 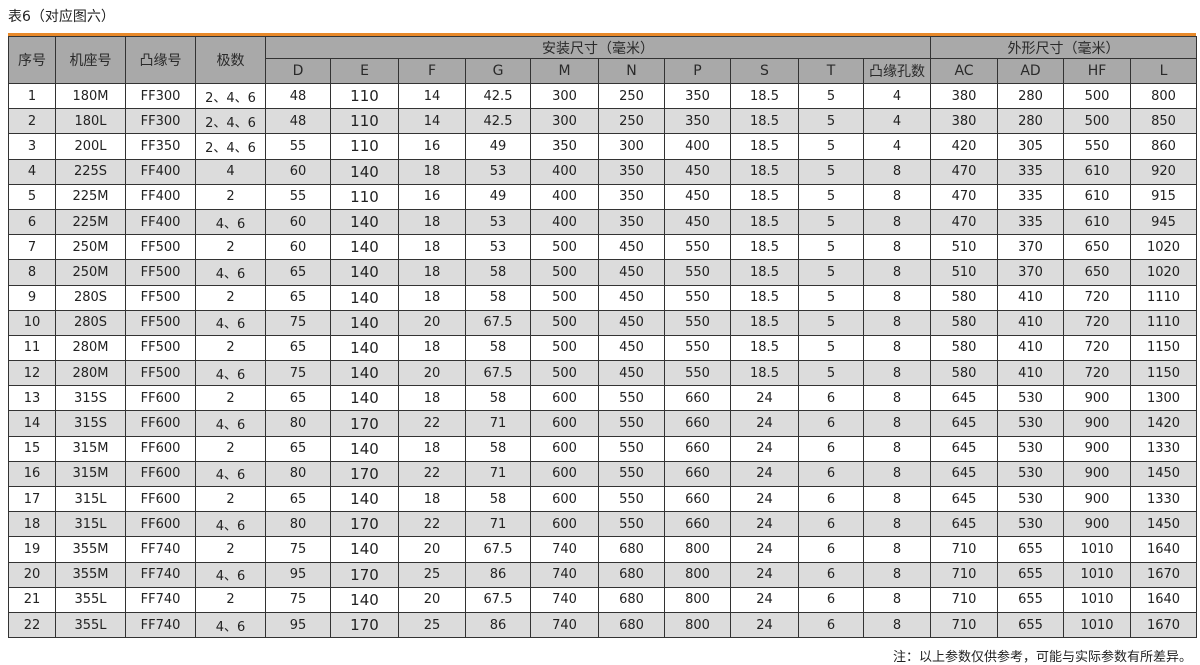 I want to click on header-install-group: 安装尺寸（毫米）, so click(x=598, y=47).